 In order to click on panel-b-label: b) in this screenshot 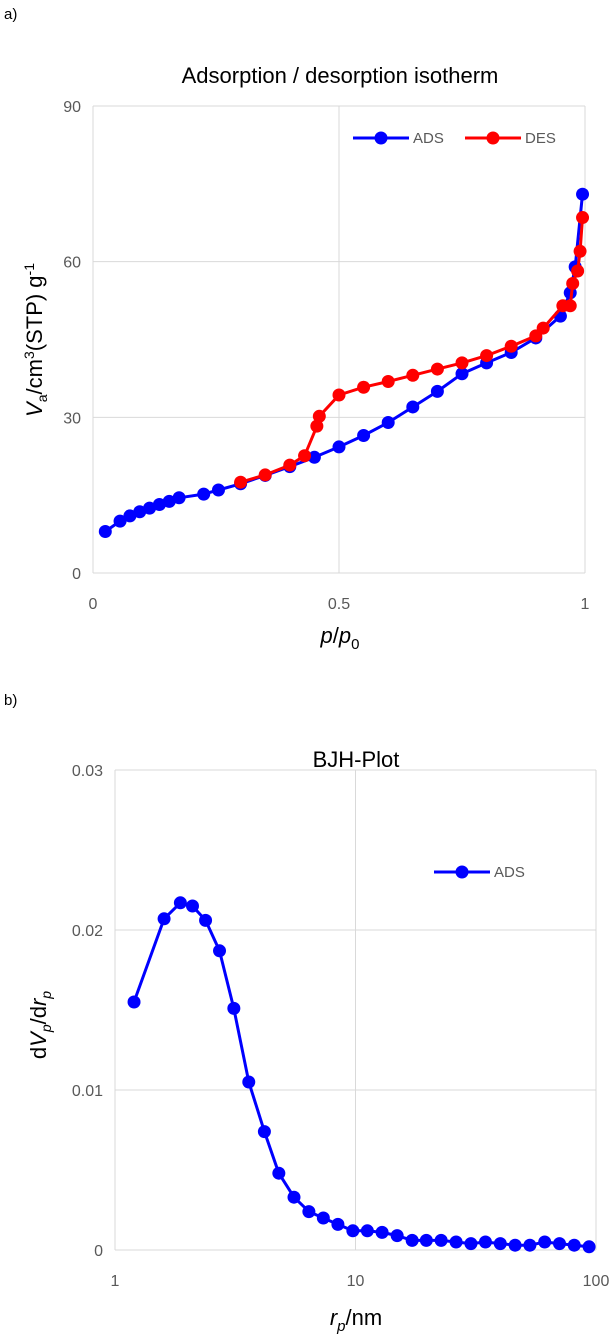, I will do `click(11, 700)`.